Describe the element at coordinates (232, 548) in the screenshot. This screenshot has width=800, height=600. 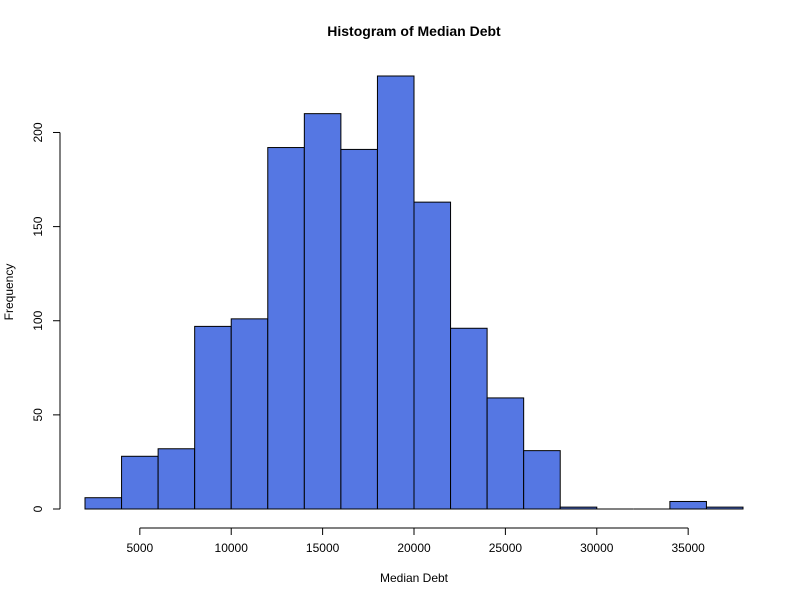
I see `x-tick-label: 10000` at that location.